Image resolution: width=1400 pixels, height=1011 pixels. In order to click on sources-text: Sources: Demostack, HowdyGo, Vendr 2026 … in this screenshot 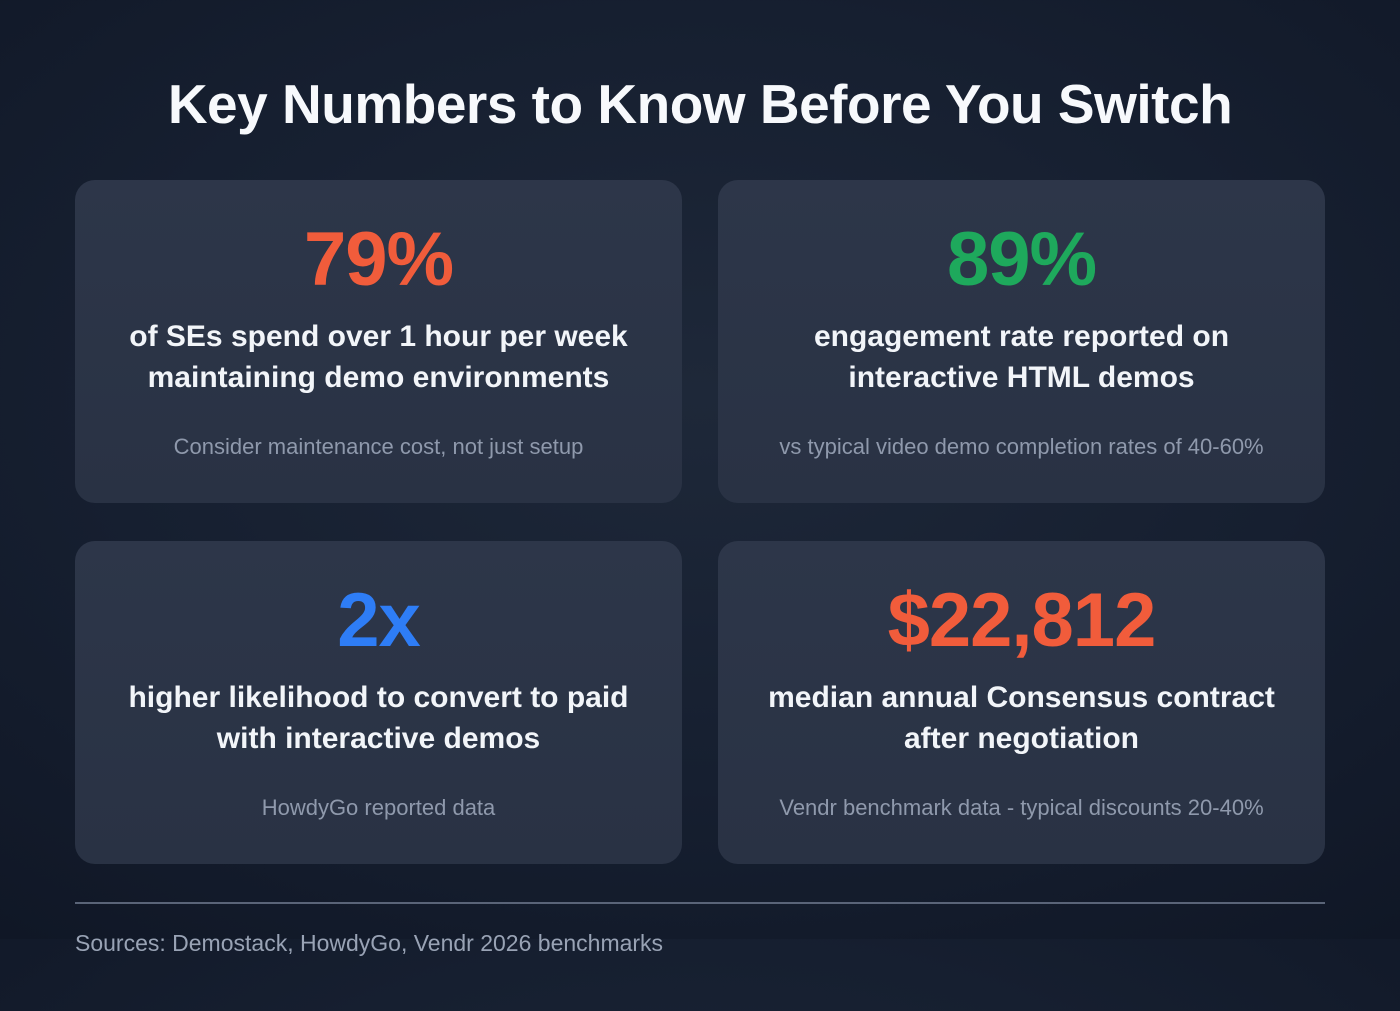, I will do `click(369, 943)`.